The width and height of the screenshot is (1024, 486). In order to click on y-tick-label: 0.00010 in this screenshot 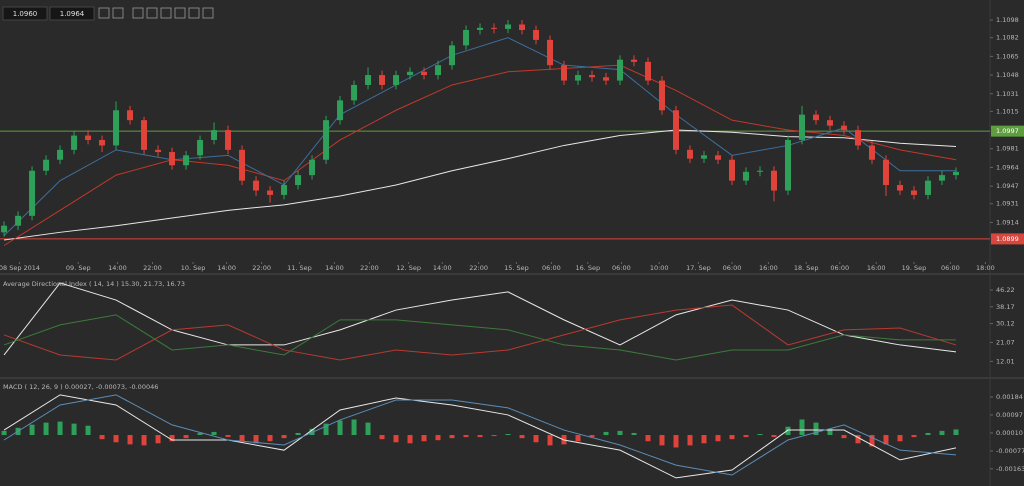, I will do `click(1009, 433)`.